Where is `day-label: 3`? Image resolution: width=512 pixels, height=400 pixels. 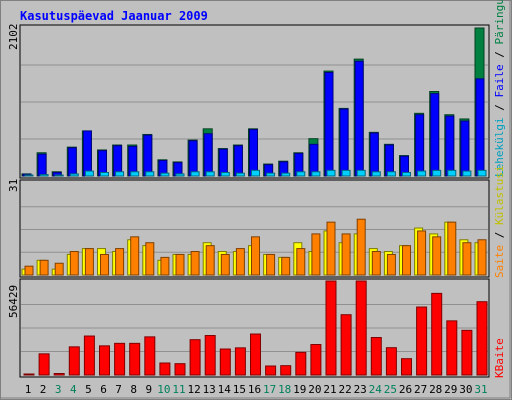
day-label: 3 is located at coordinates (58, 389).